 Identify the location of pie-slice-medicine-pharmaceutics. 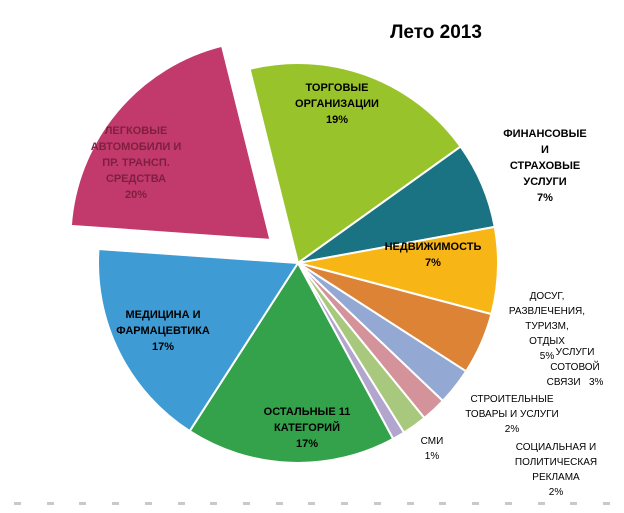
(198, 340).